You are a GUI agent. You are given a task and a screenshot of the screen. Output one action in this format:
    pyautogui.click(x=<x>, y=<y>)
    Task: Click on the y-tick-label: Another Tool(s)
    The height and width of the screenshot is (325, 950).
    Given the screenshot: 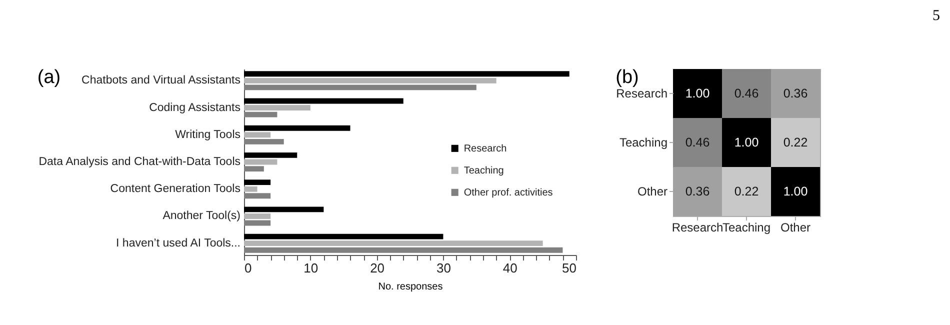 What is the action you would take?
    pyautogui.click(x=201, y=216)
    